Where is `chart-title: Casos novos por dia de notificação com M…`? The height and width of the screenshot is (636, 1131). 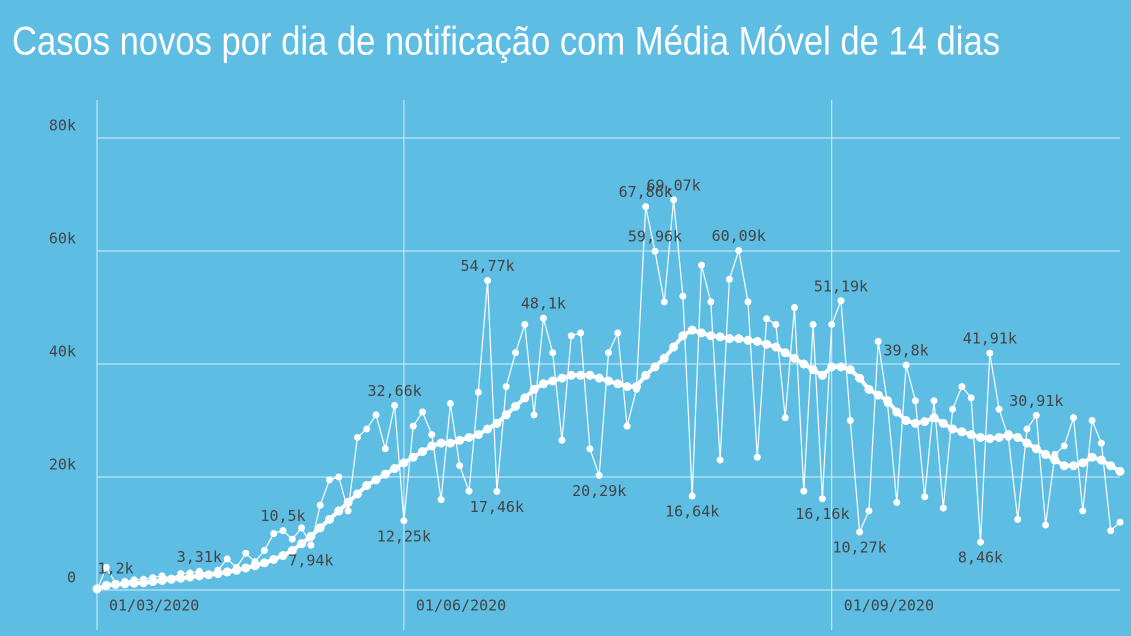
chart-title: Casos novos por dia de notificação com M… is located at coordinates (506, 42).